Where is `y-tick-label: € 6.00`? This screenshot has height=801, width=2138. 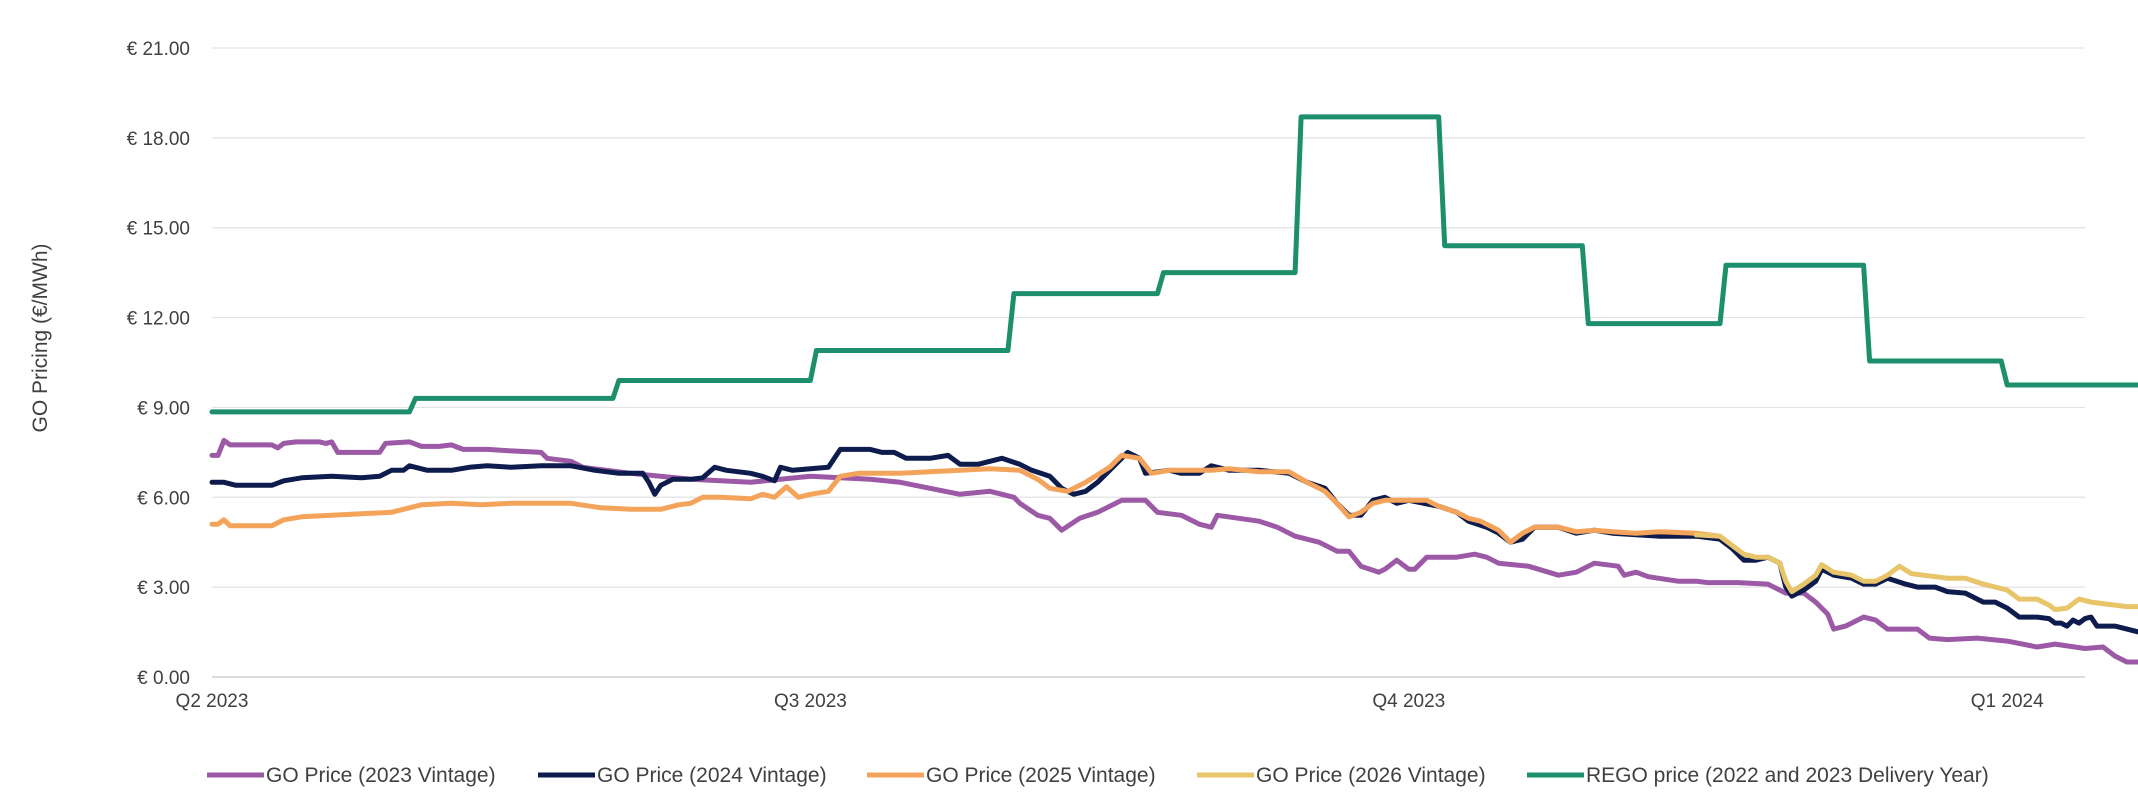
y-tick-label: € 6.00 is located at coordinates (163, 498).